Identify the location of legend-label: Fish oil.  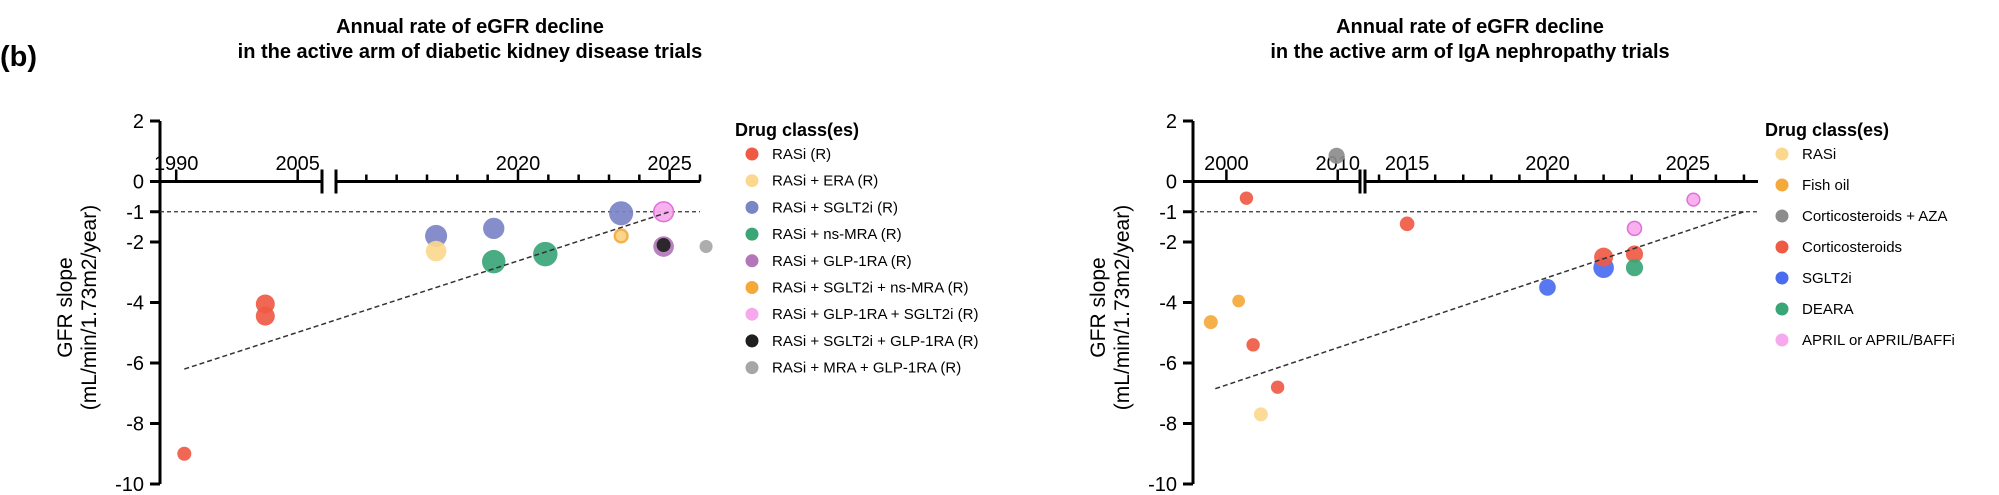
(1826, 185).